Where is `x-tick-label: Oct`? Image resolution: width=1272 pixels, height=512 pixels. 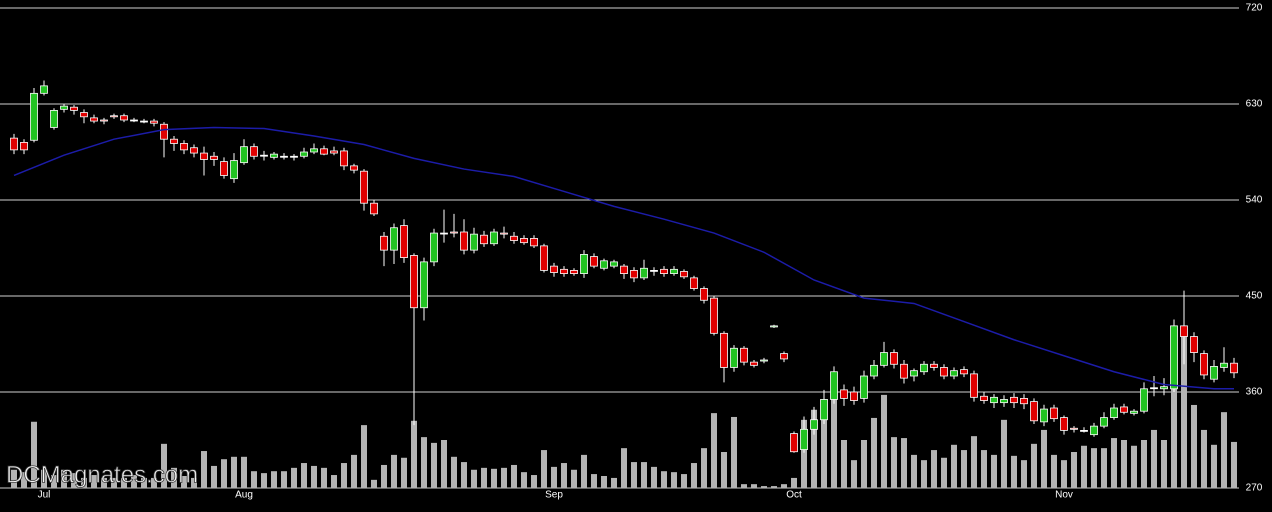 x-tick-label: Oct is located at coordinates (794, 495).